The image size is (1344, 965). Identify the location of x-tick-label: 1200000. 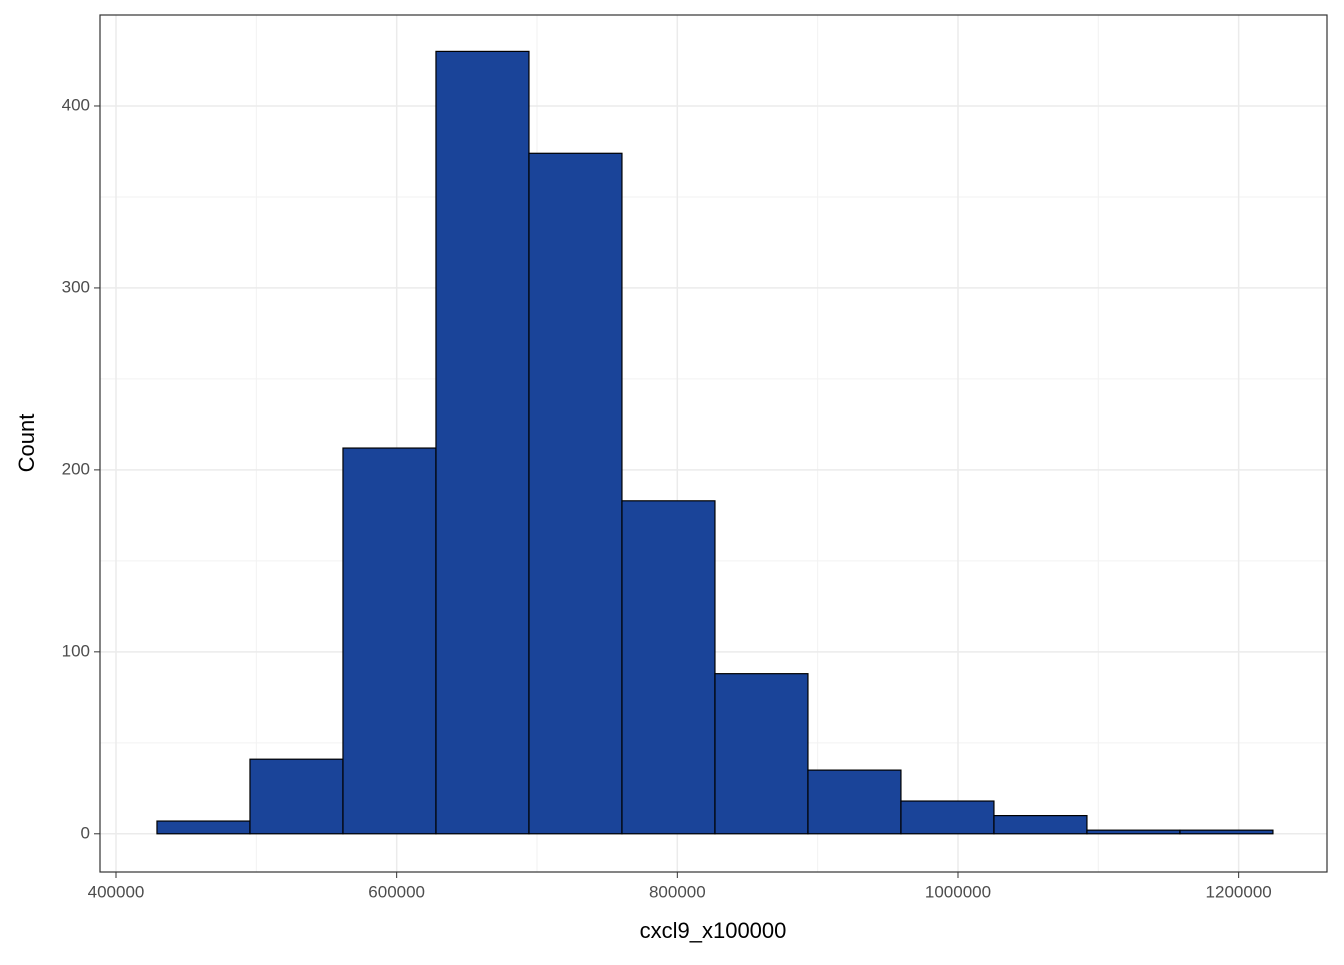
(1239, 891).